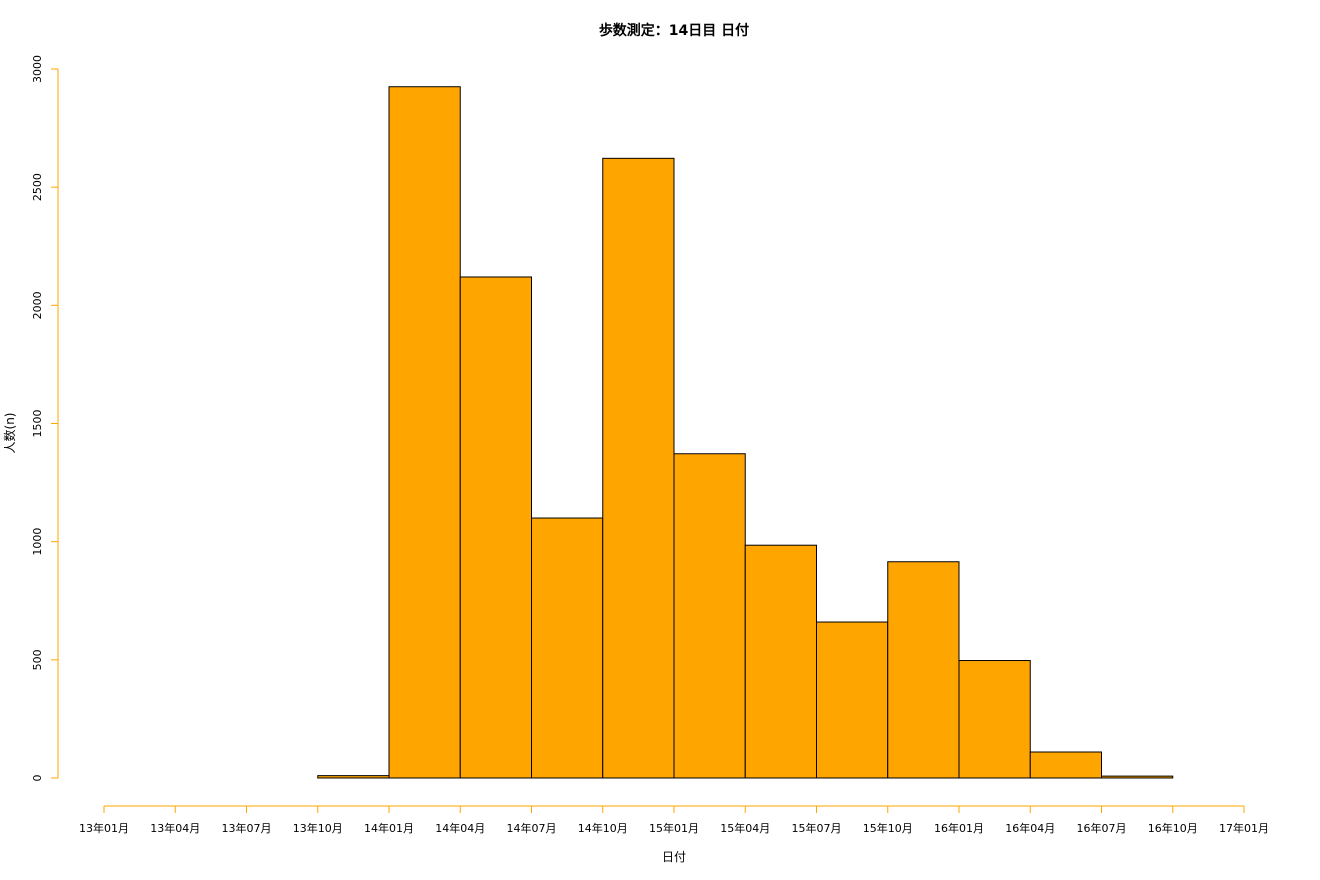 The height and width of the screenshot is (880, 1320). Describe the element at coordinates (1244, 828) in the screenshot. I see `x-tick-label: 17年01月` at that location.